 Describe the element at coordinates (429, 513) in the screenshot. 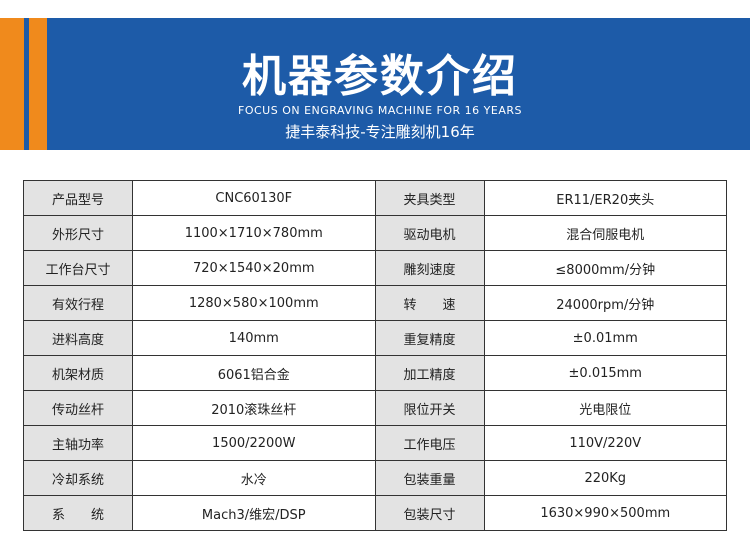

I see `spec-label: 包装尺寸` at that location.